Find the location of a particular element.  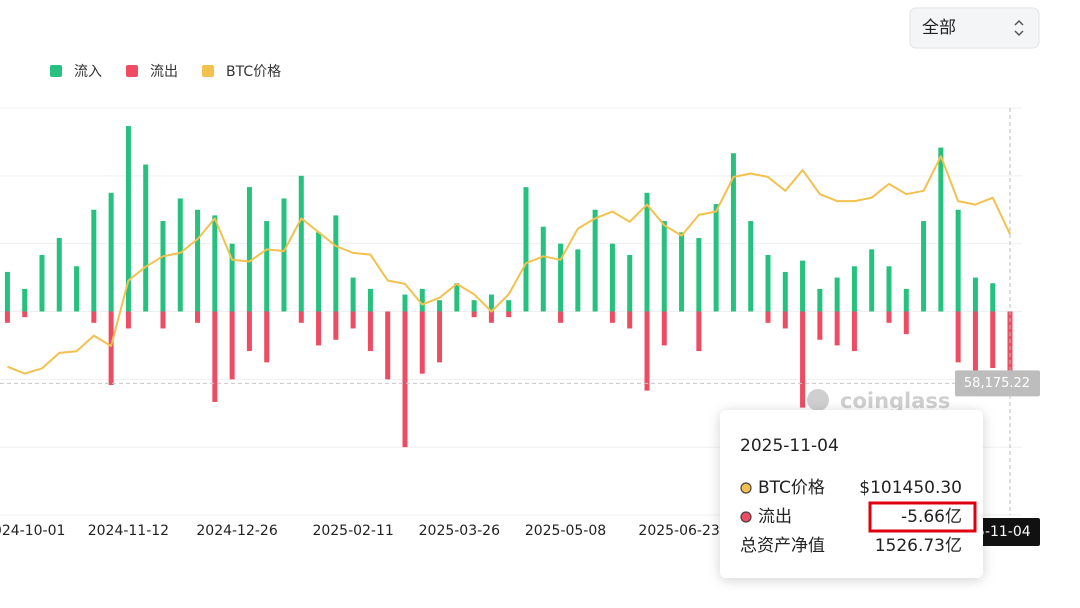

x-tick-label: 2025-06-23 is located at coordinates (678, 531).